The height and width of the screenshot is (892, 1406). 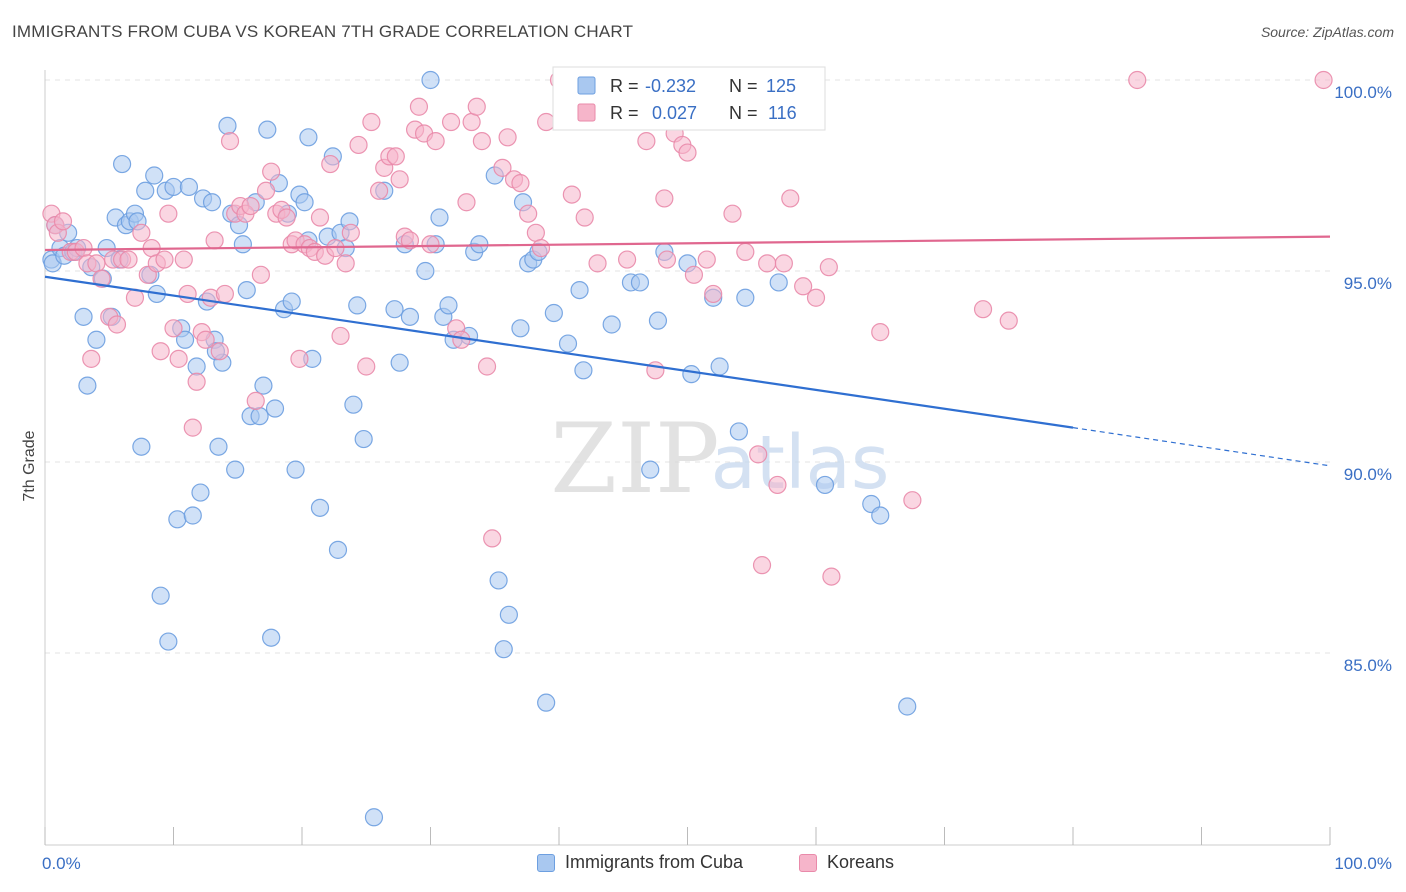 I want to click on x-tick-label-start: 0.0%, so click(x=61, y=863).